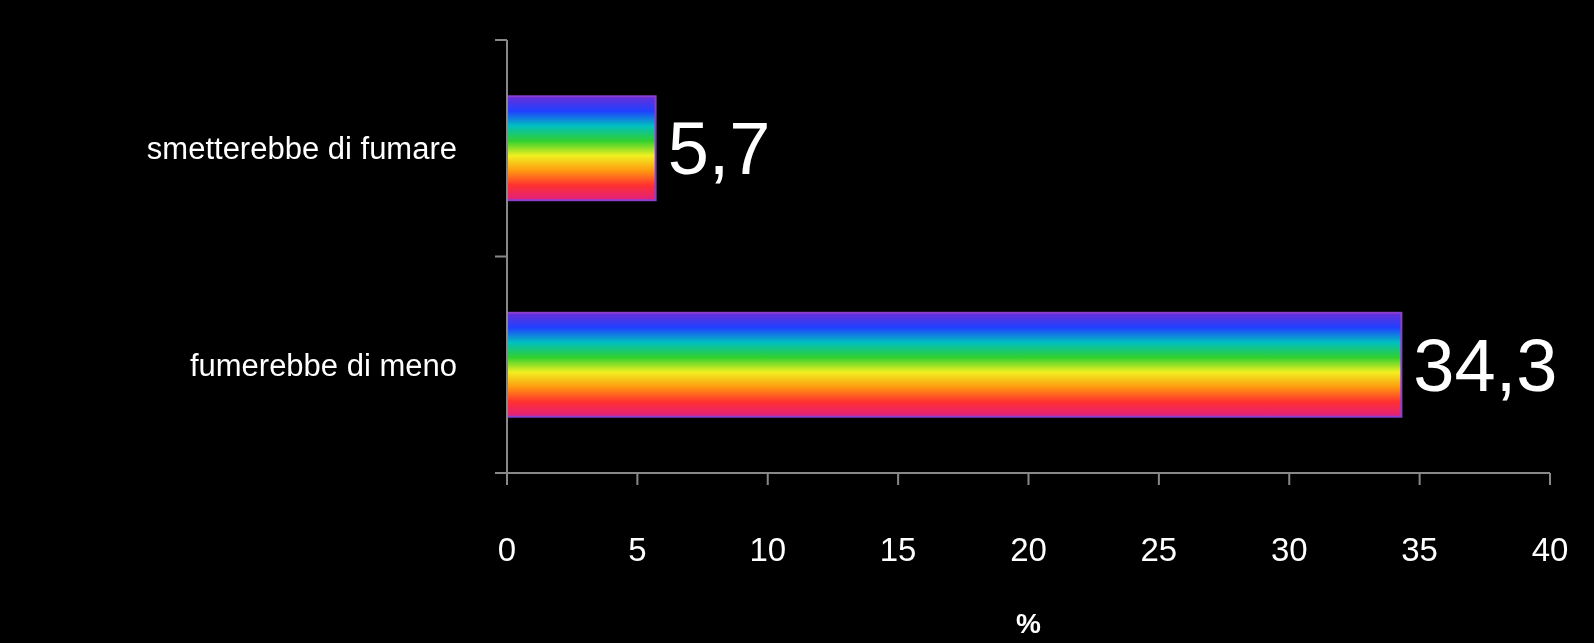  I want to click on x-axis-title: %, so click(1029, 623).